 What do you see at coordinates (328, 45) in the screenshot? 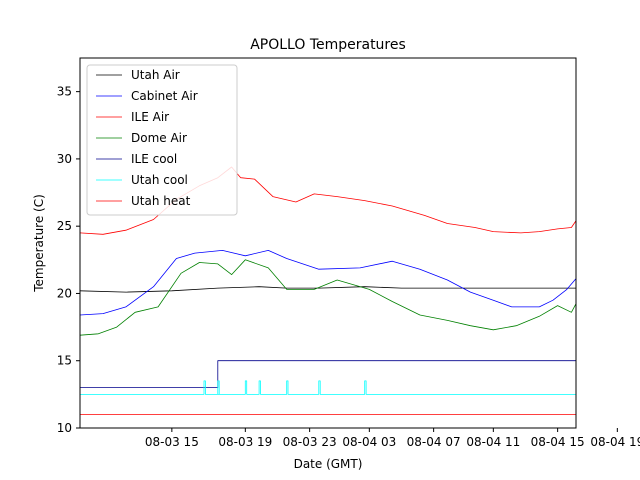
I see `chart-title: APOLLO Temperatures` at bounding box center [328, 45].